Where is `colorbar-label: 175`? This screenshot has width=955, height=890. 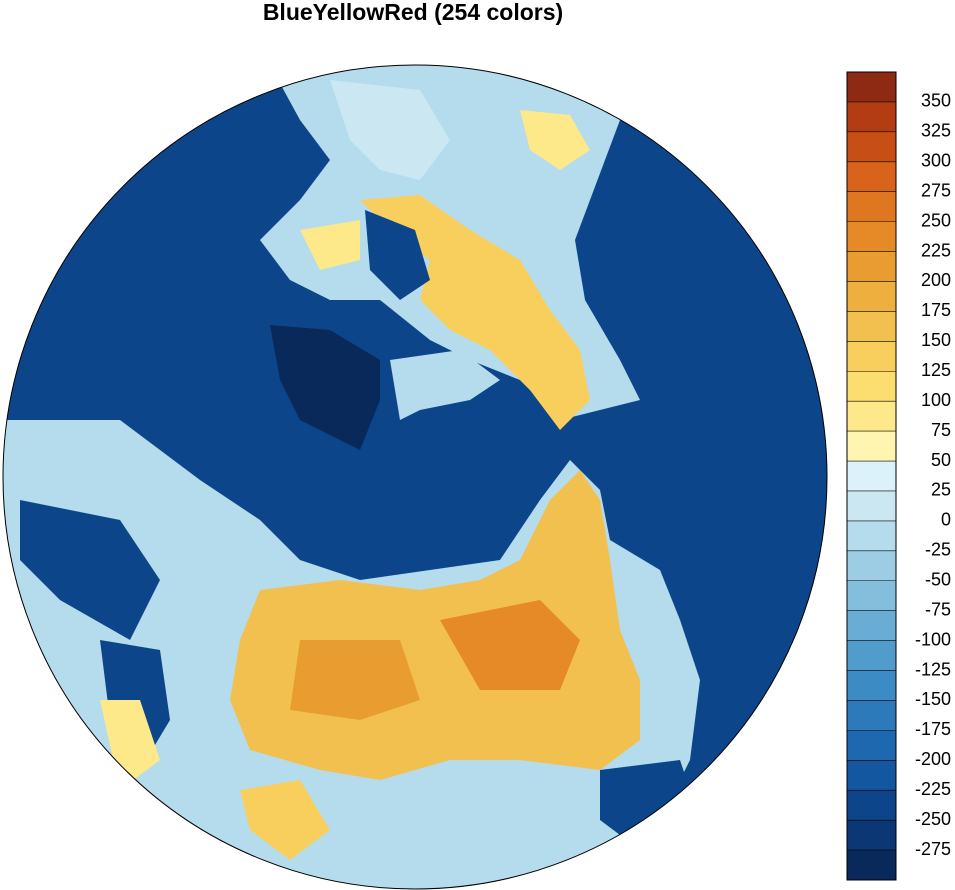
colorbar-label: 175 is located at coordinates (936, 310).